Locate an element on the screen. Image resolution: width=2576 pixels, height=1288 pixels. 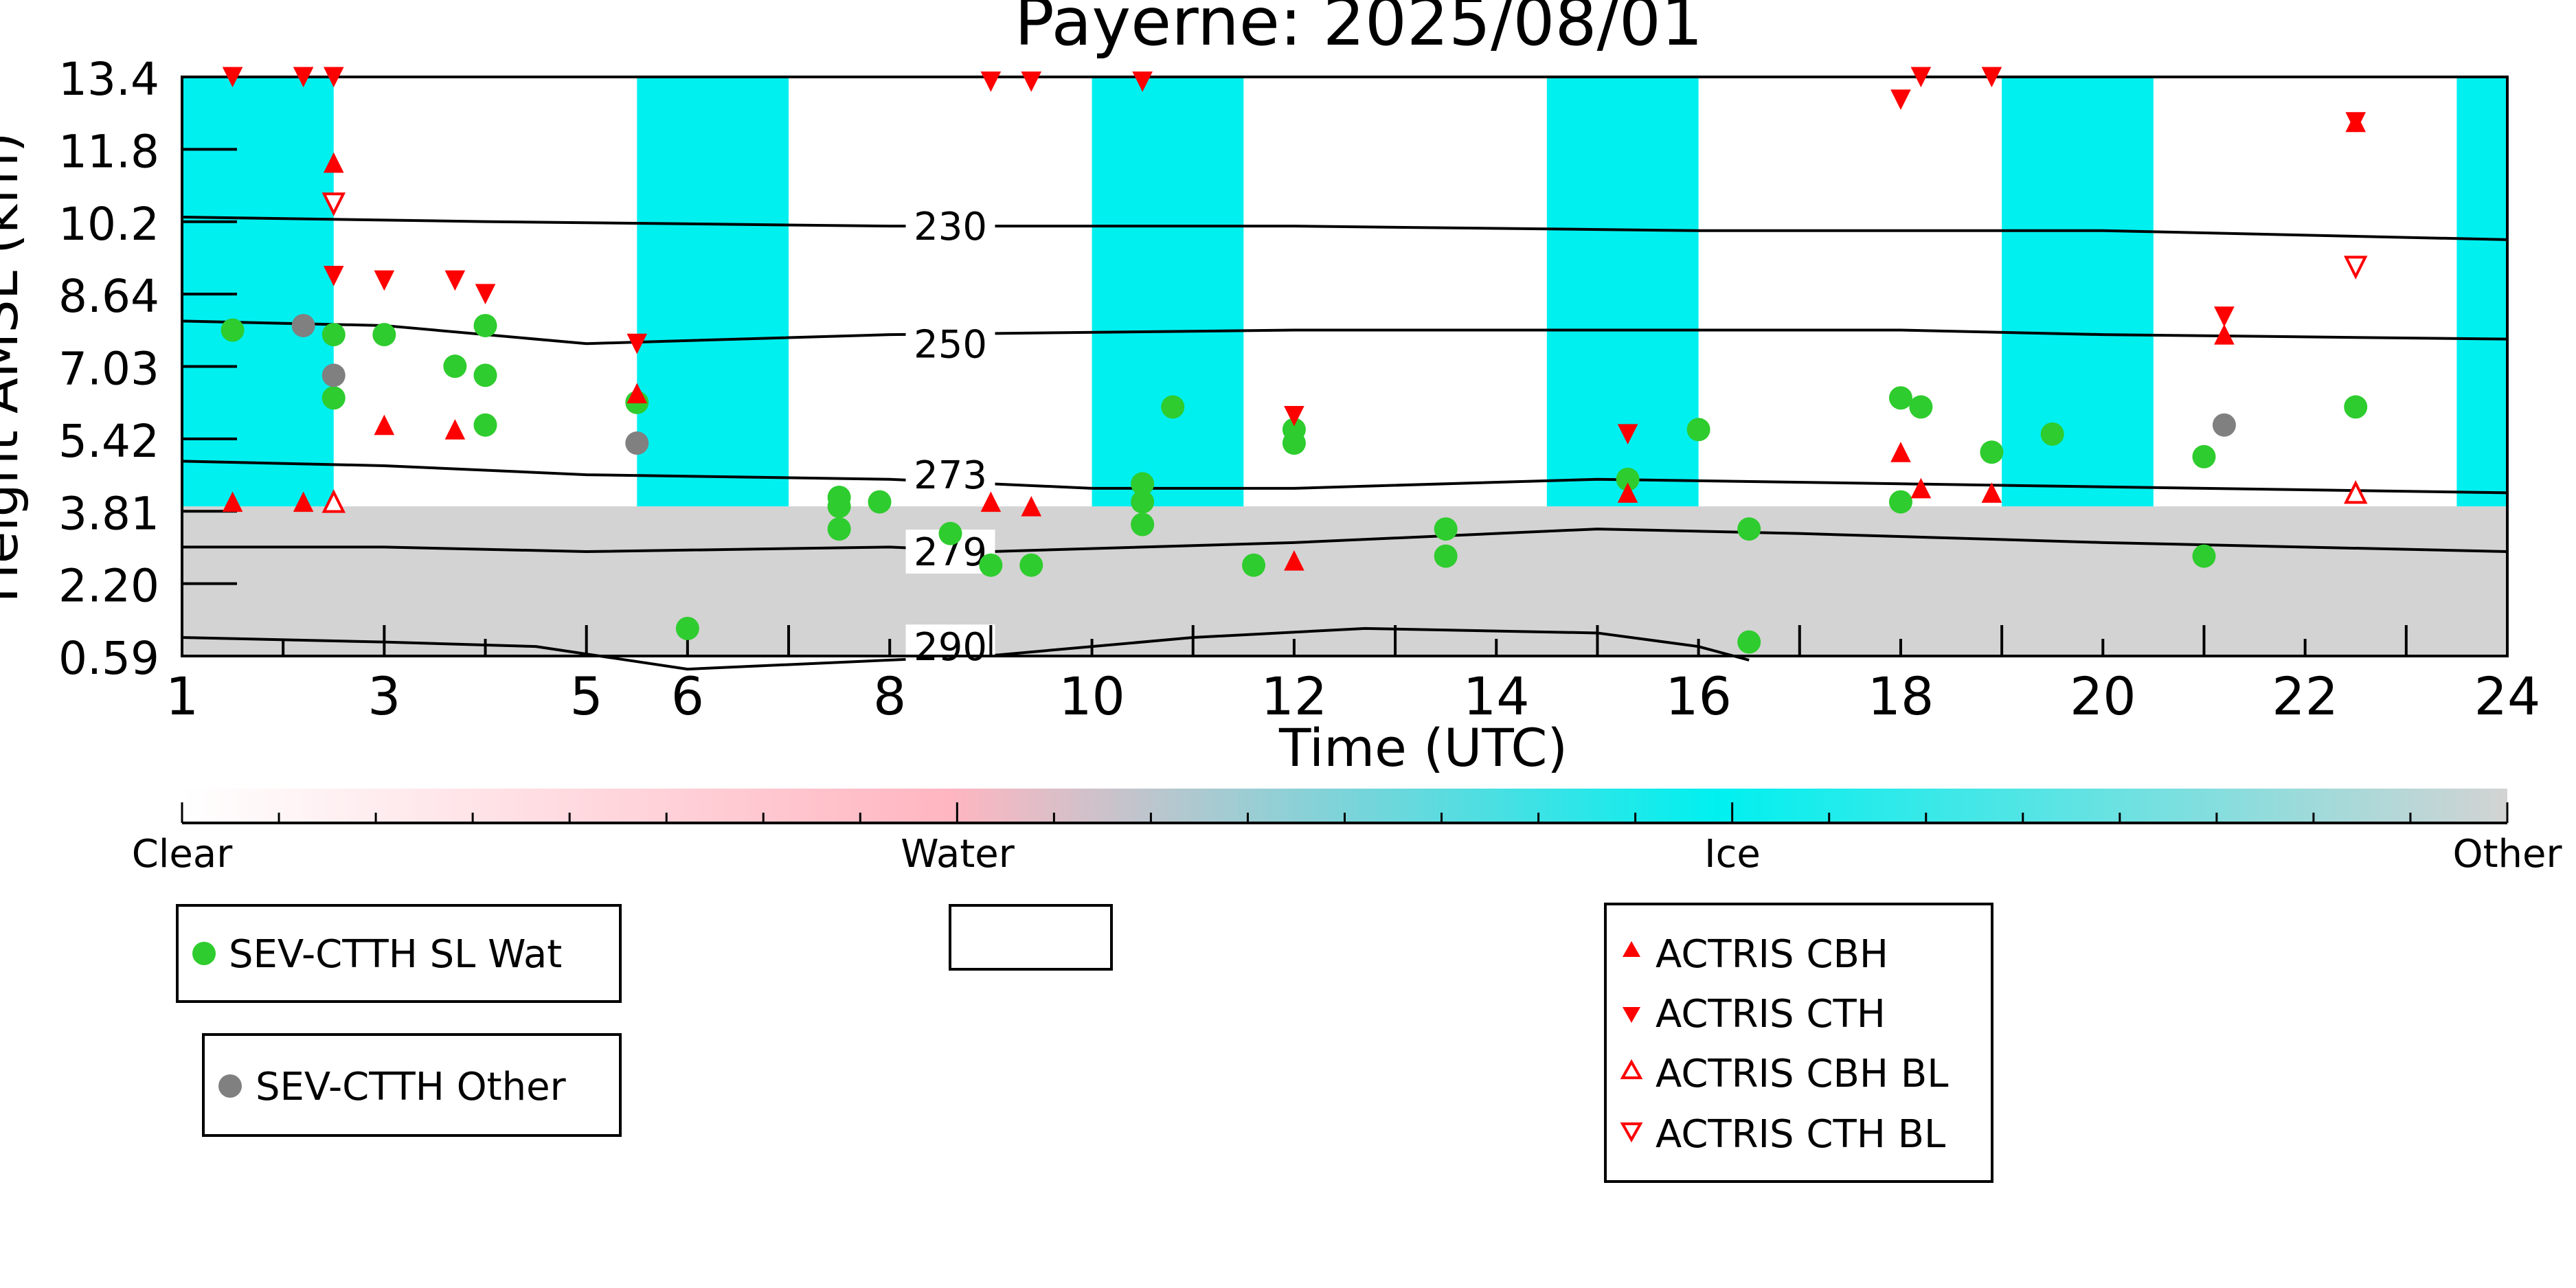
y-tick-label: 0.59 is located at coordinates (108, 658).